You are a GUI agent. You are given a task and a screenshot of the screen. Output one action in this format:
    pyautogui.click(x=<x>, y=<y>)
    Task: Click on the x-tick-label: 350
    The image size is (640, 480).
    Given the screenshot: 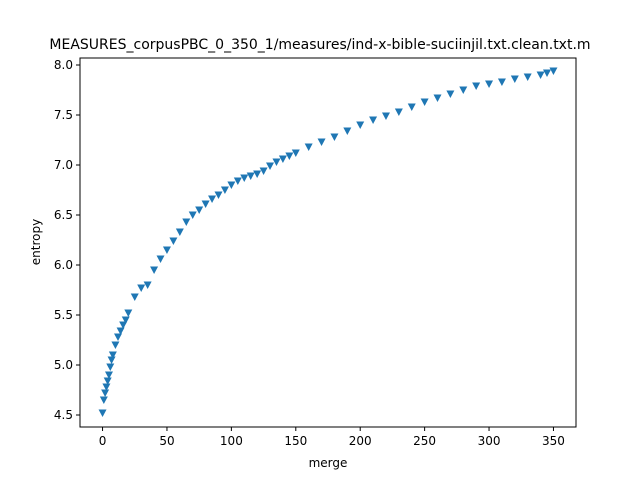 What is the action you would take?
    pyautogui.click(x=553, y=441)
    